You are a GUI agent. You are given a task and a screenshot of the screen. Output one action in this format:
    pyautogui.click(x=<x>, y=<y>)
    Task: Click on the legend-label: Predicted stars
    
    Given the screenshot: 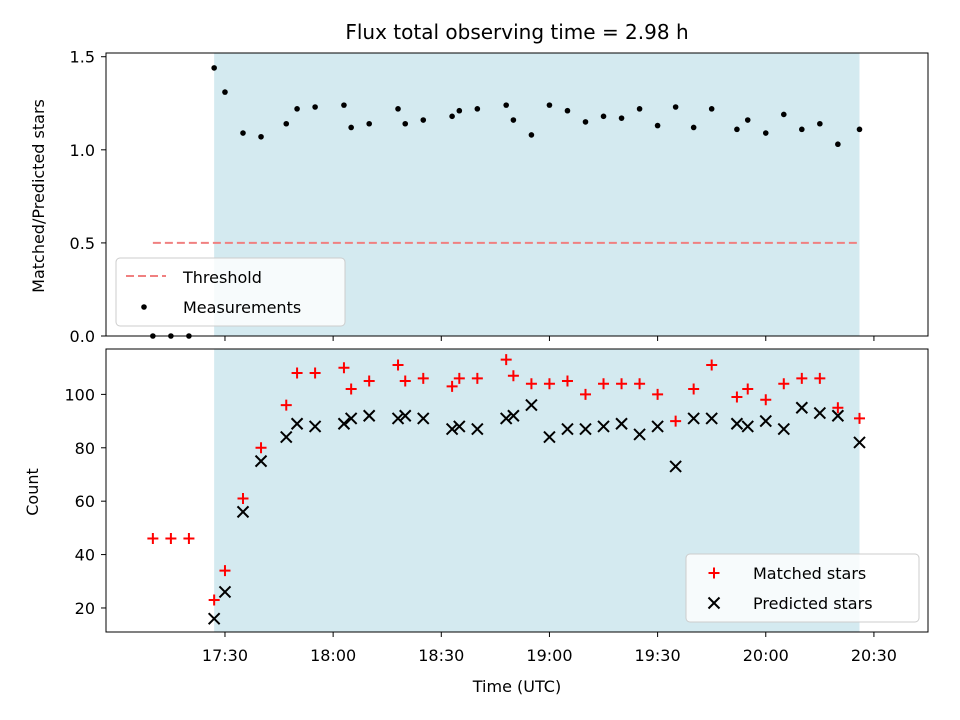 What is the action you would take?
    pyautogui.click(x=813, y=603)
    